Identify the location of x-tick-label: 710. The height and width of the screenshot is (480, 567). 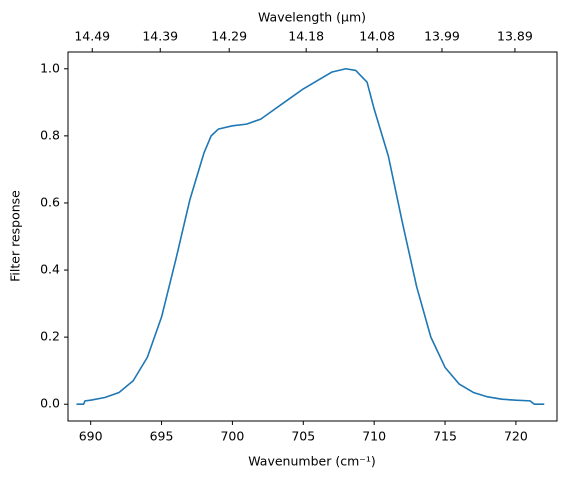
(374, 436).